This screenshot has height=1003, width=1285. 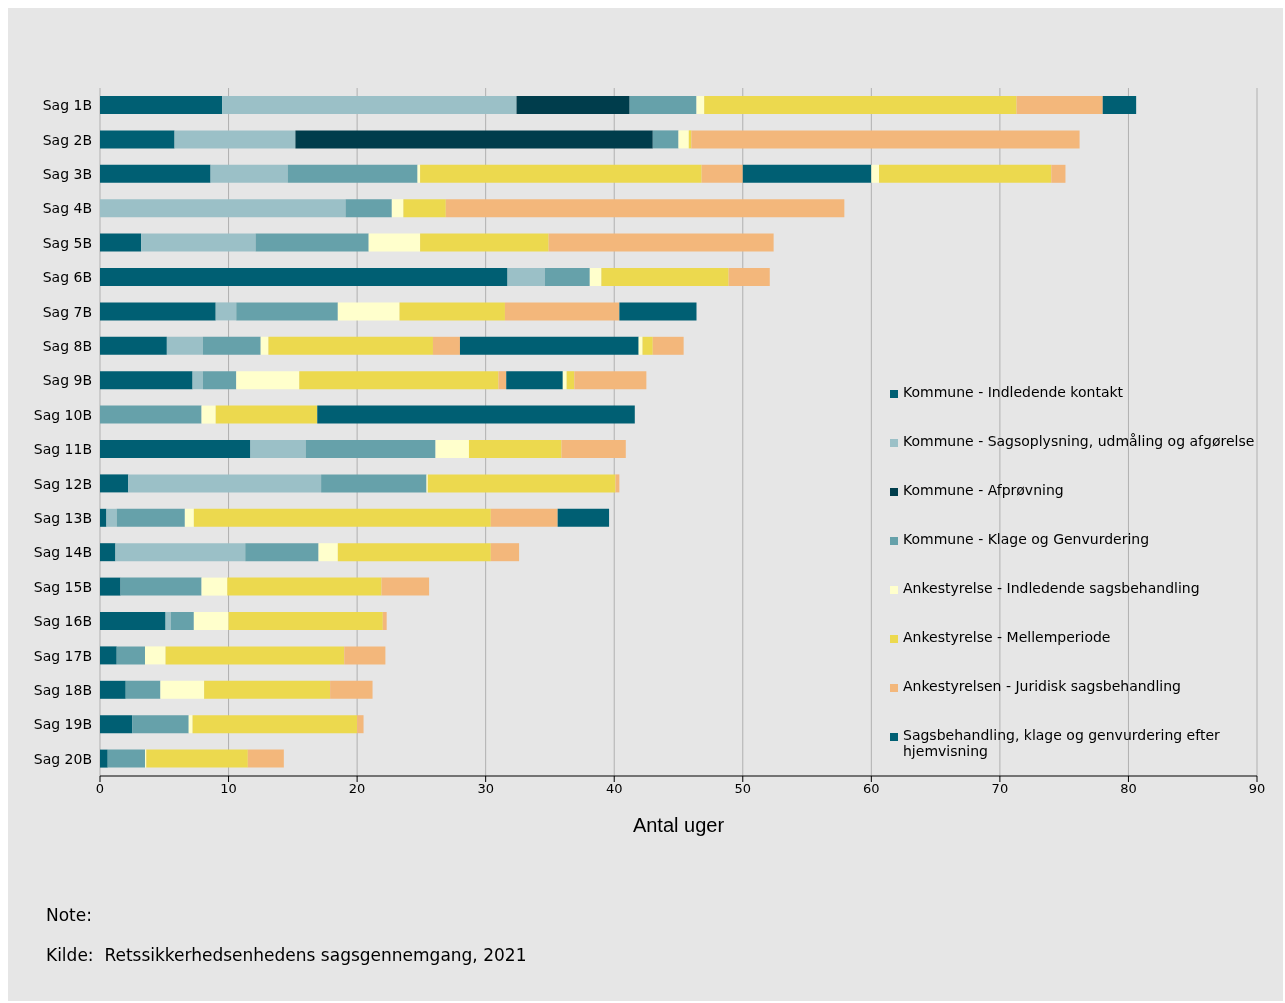 What do you see at coordinates (62, 449) in the screenshot?
I see `y-tick-label: Sag 11B` at bounding box center [62, 449].